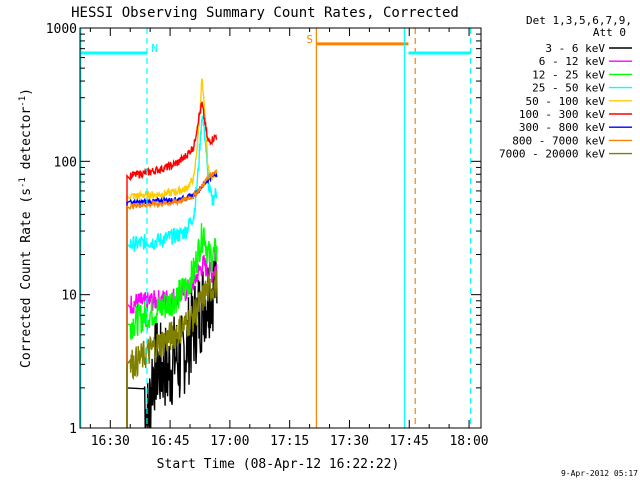  I want to click on y-axis-title-mid: detector, so click(26, 142).